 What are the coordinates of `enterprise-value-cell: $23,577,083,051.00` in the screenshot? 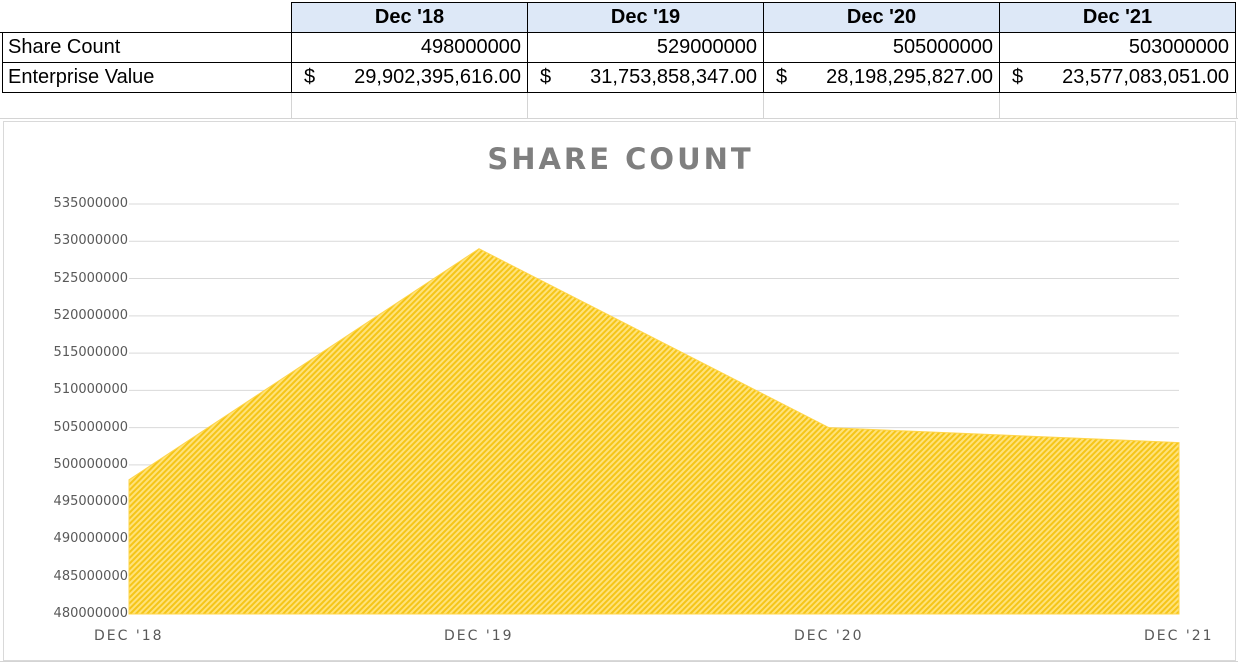 It's located at (1117, 77).